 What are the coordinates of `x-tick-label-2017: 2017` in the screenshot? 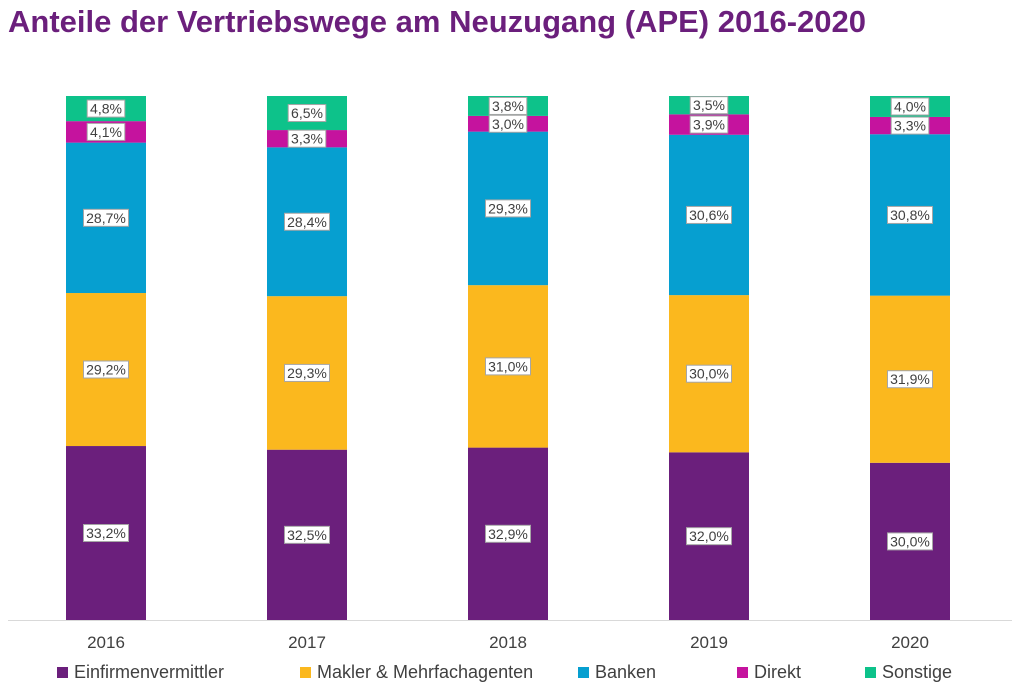 It's located at (307, 642).